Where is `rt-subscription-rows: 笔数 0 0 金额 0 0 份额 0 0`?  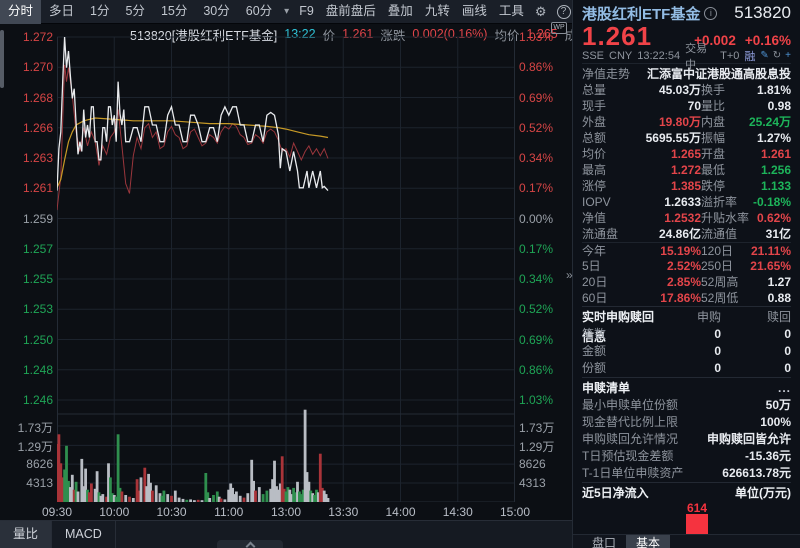 rt-subscription-rows: 笔数 0 0 金额 0 0 份额 0 0 is located at coordinates (686, 351).